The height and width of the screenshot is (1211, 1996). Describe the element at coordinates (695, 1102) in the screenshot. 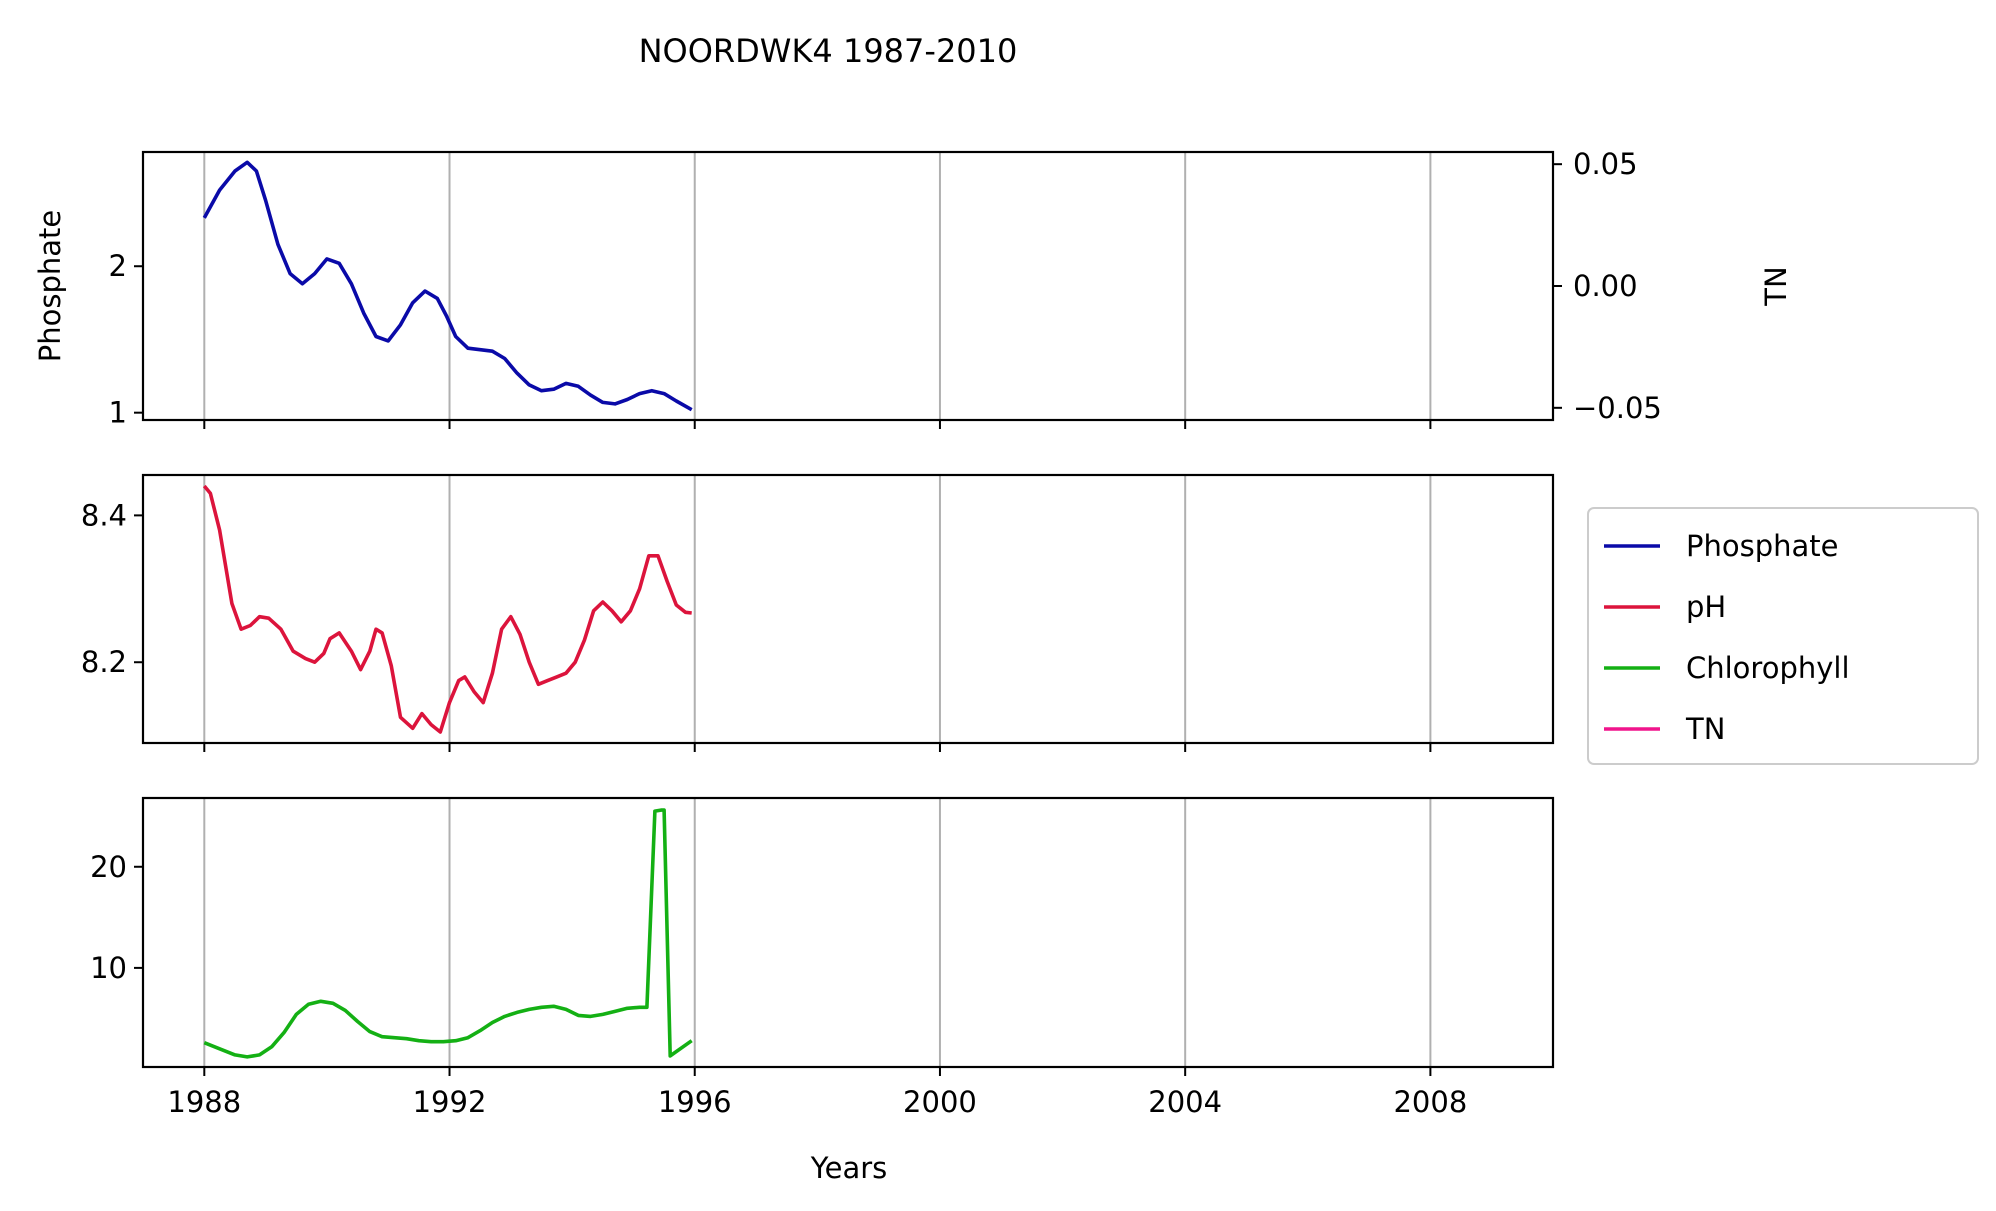

I see `x-tick-label: 1996` at that location.